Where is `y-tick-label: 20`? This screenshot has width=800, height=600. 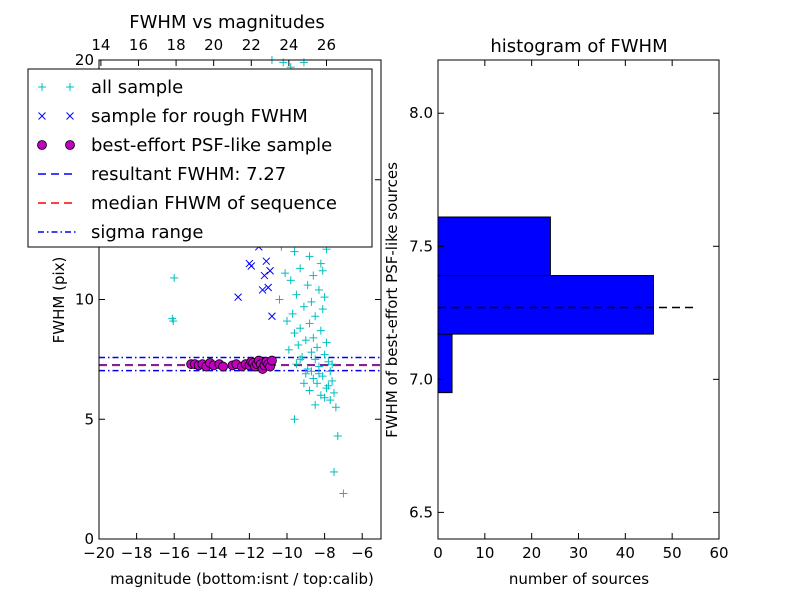 y-tick-label: 20 is located at coordinates (84, 60).